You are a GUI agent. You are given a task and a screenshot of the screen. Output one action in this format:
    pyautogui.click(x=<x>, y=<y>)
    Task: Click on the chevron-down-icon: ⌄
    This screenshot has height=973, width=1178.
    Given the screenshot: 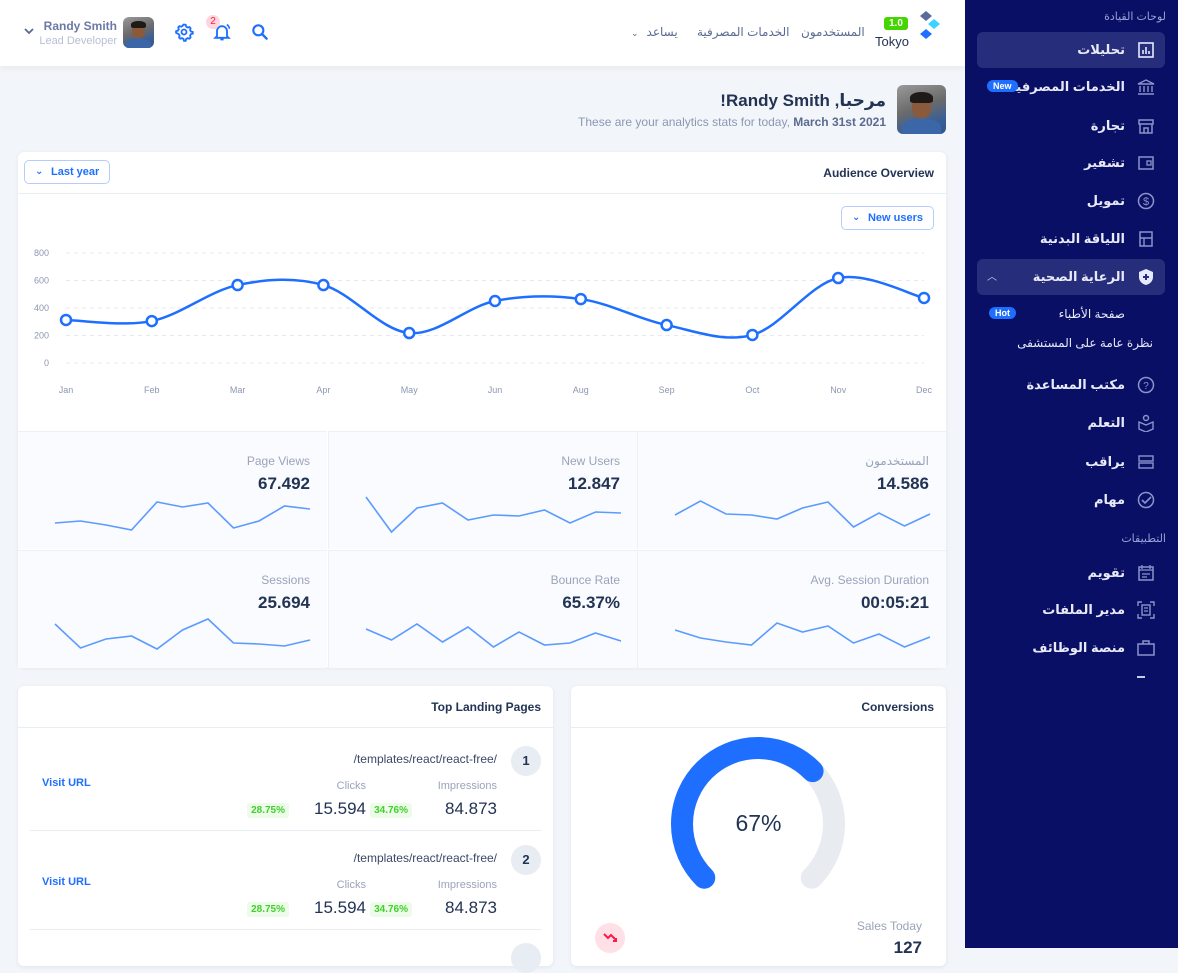 What is the action you would take?
    pyautogui.click(x=856, y=217)
    